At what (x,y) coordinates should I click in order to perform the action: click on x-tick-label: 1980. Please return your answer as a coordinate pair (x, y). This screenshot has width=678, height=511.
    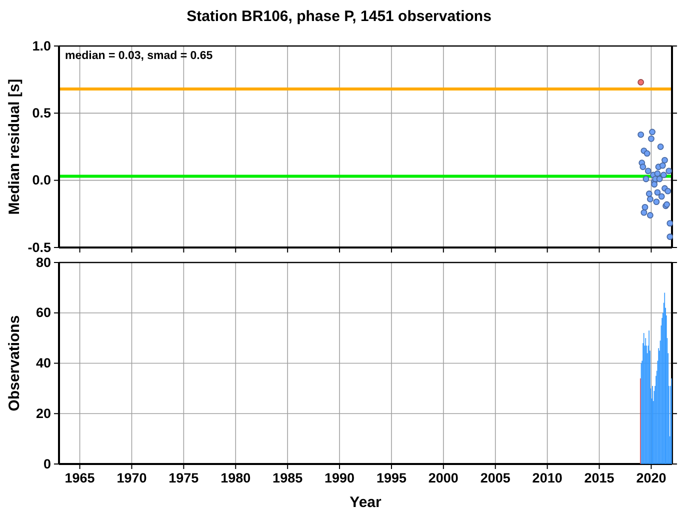
    Looking at the image, I should click on (235, 478).